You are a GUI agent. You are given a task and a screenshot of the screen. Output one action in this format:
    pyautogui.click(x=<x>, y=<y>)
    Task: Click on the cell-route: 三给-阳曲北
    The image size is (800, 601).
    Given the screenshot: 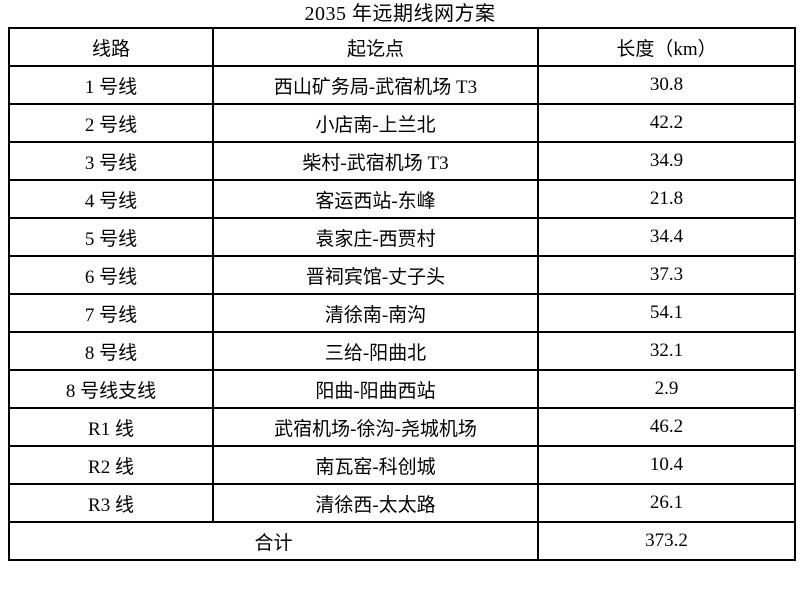 What is the action you would take?
    pyautogui.click(x=375, y=351)
    